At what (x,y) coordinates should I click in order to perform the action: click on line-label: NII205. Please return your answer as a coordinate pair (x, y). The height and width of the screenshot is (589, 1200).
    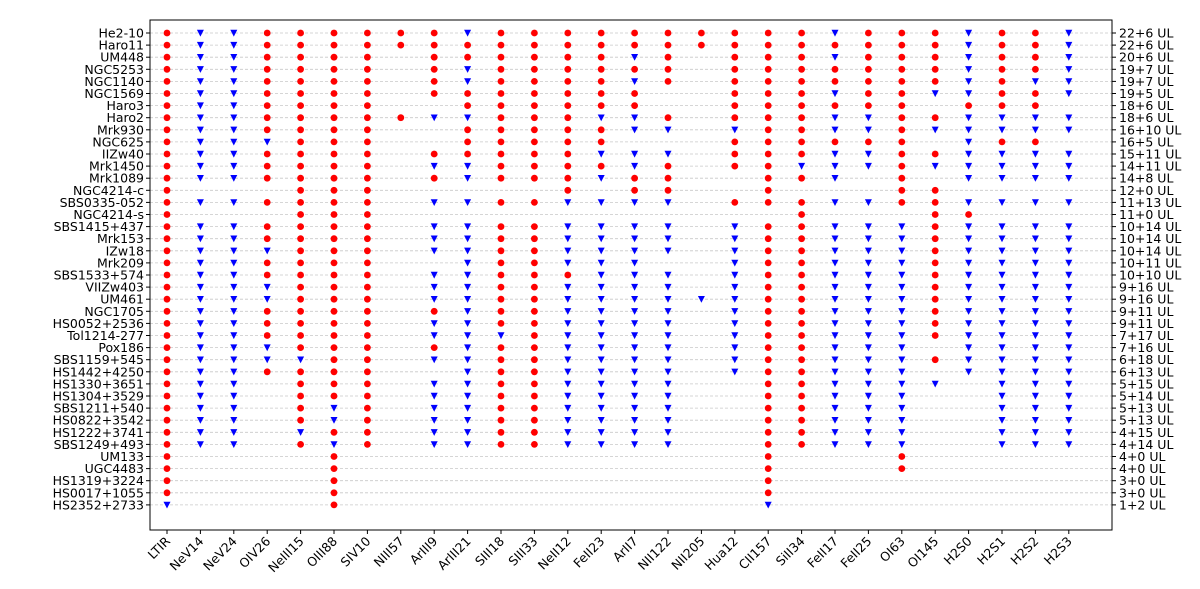
    Looking at the image, I should click on (687, 553).